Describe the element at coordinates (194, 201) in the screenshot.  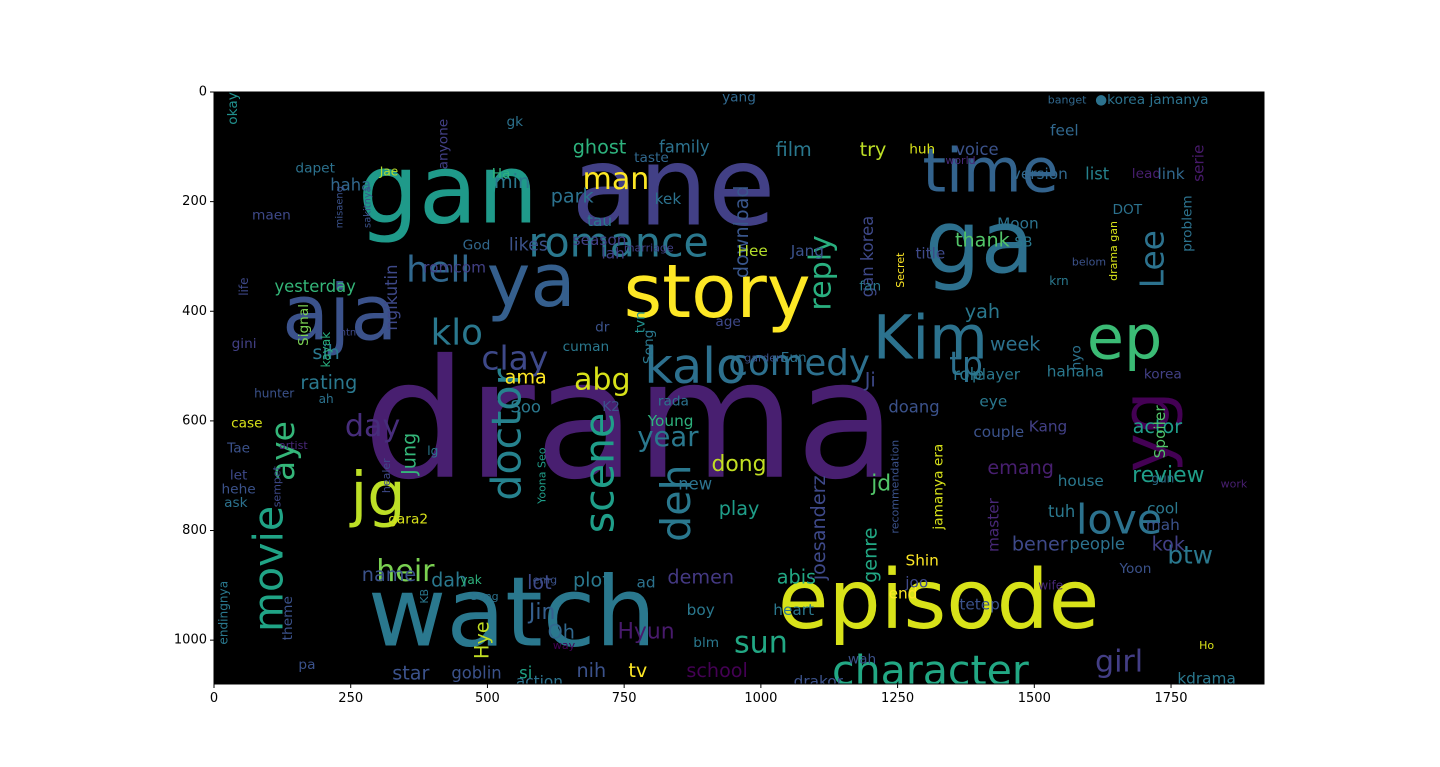
I see `y-tick-label: 200` at that location.